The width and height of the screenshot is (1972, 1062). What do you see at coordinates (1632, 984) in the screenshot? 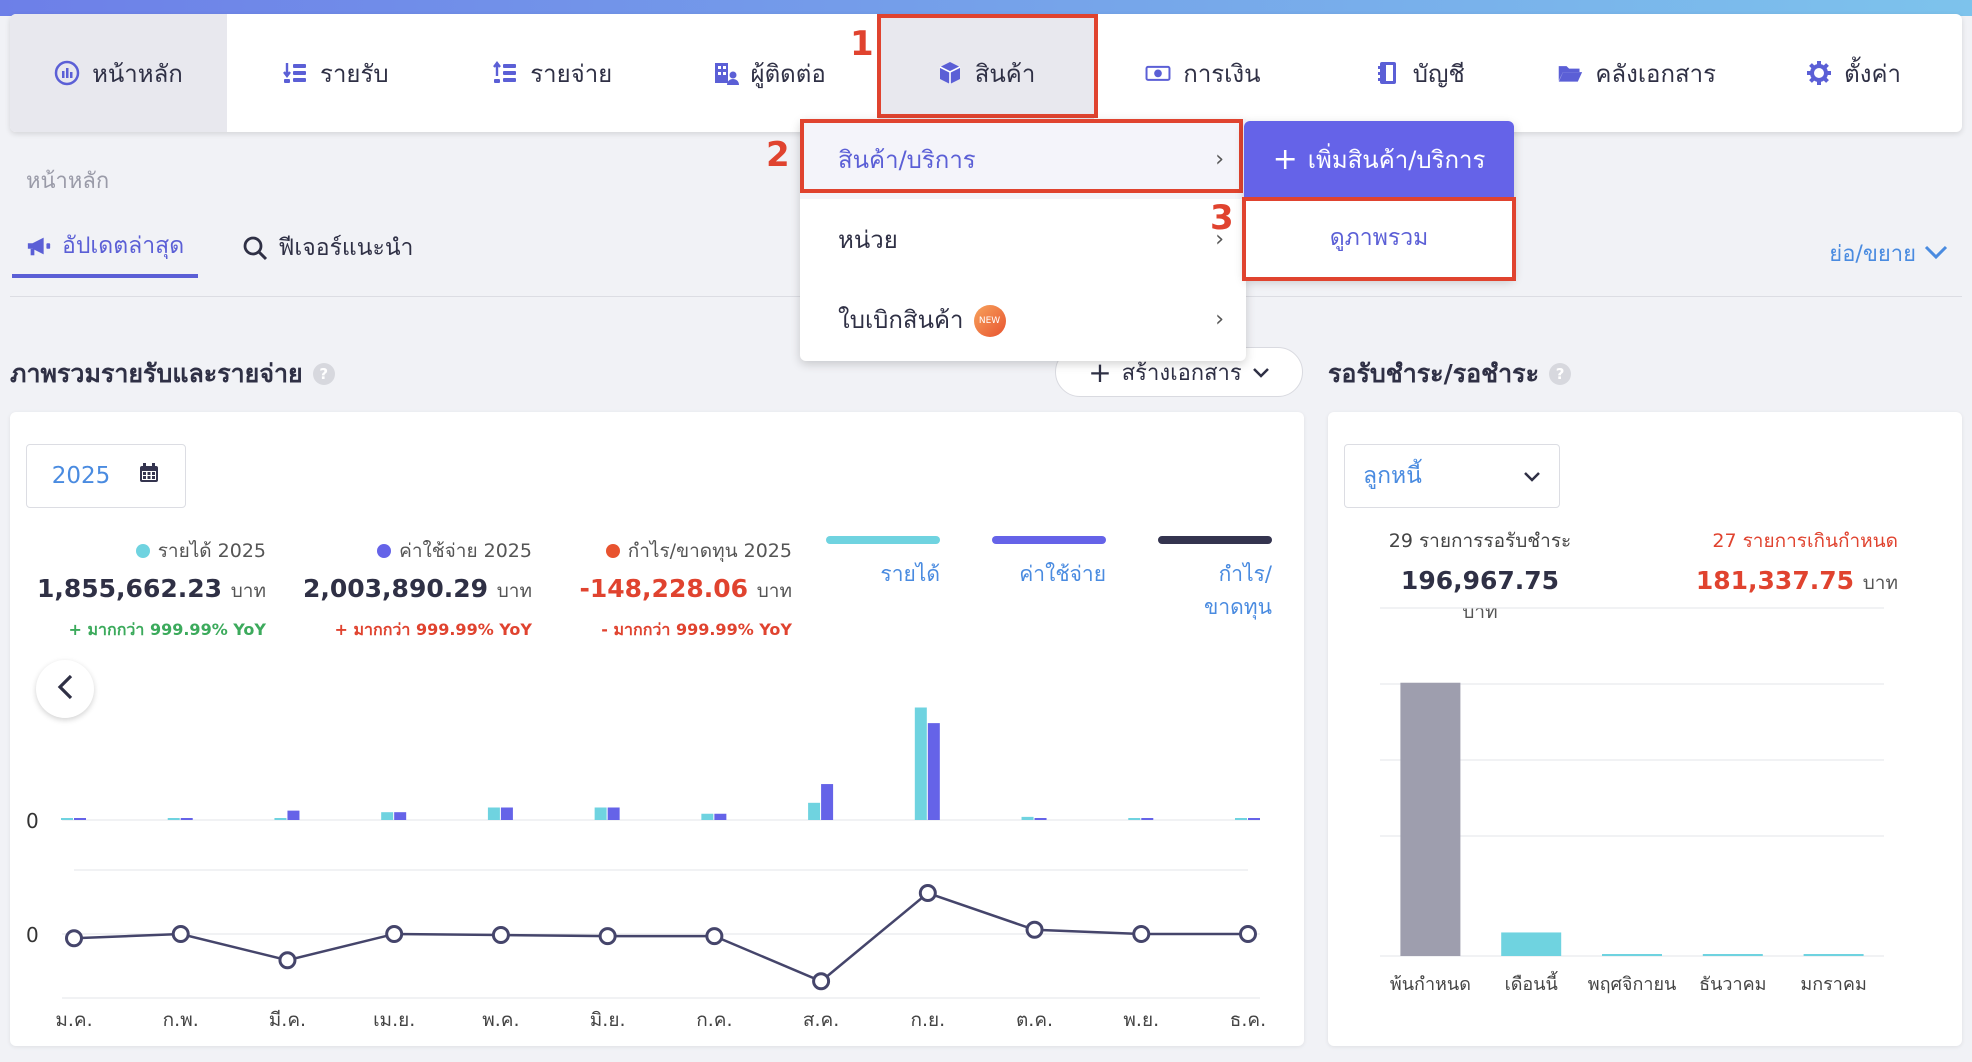
I see `pending-category-label: พฤศจิกายน` at bounding box center [1632, 984].